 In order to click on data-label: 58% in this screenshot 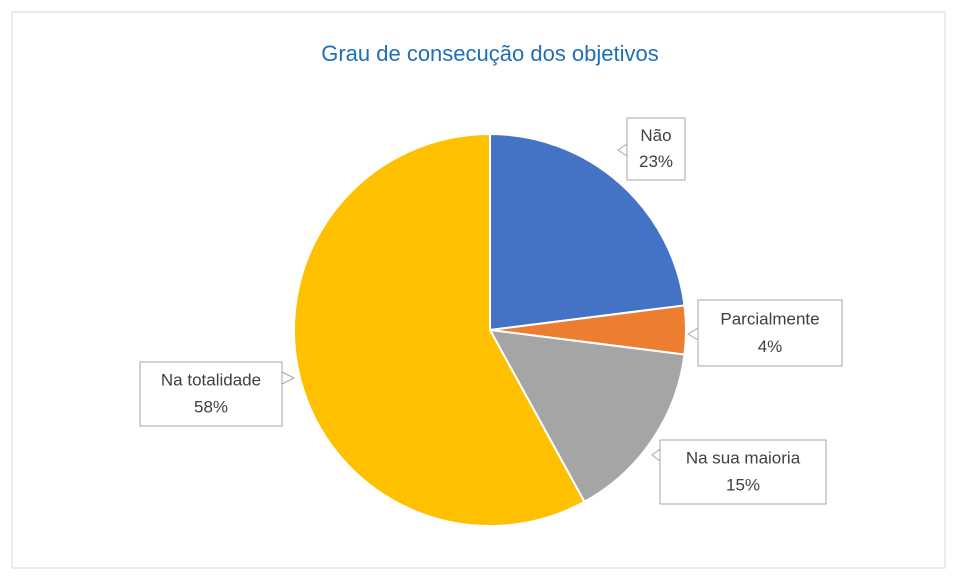, I will do `click(211, 407)`.